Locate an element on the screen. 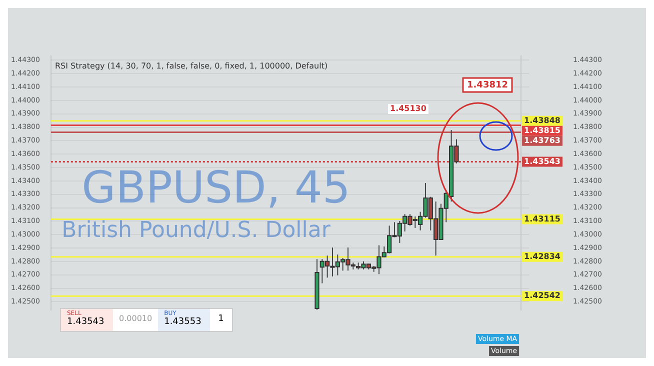 The width and height of the screenshot is (654, 366). text: 1.43553 is located at coordinates (183, 322).